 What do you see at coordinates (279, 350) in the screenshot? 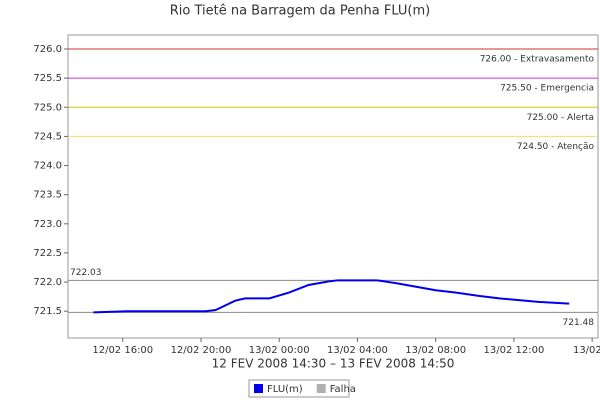
I see `x-tick-label: 13/02 00:00` at bounding box center [279, 350].